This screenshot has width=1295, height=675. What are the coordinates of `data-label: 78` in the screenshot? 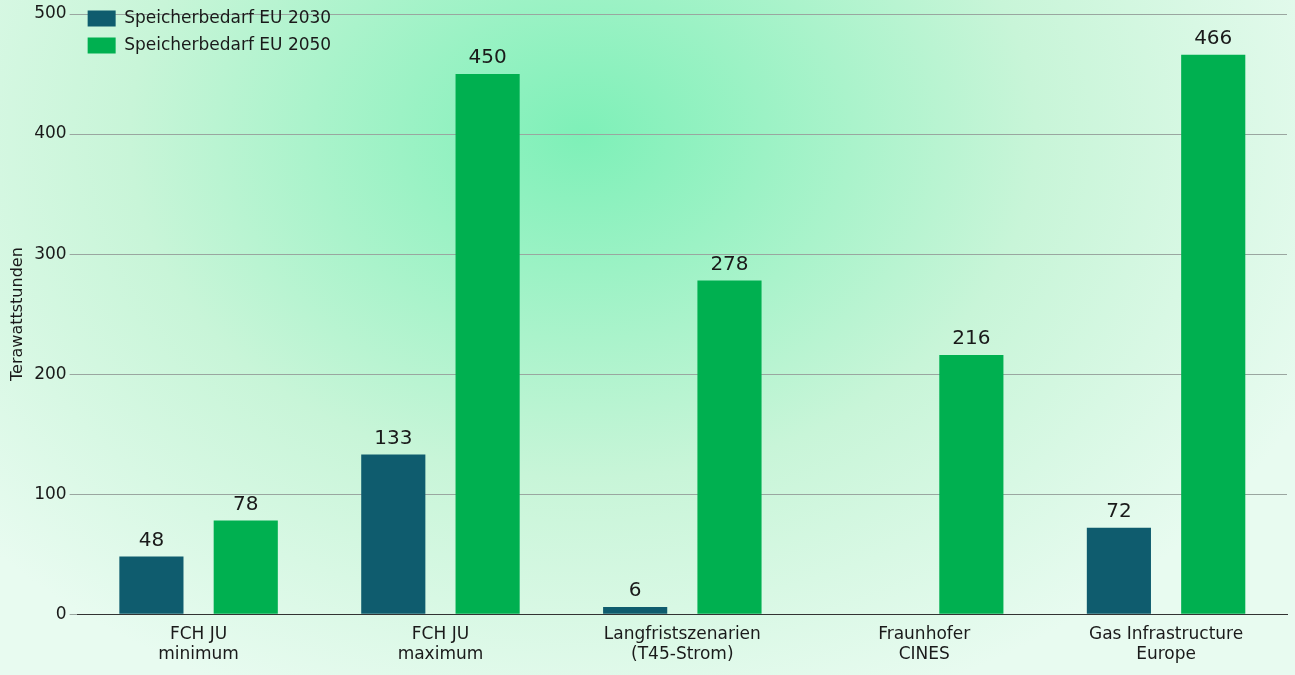 It's located at (246, 502).